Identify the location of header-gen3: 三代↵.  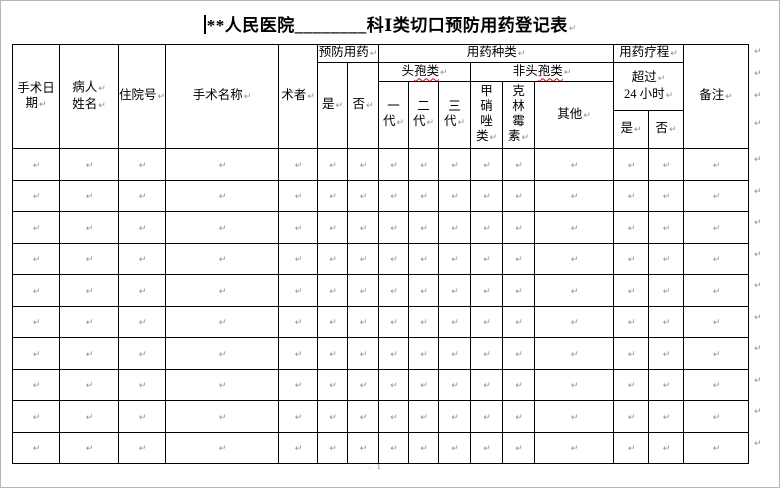
(454, 115).